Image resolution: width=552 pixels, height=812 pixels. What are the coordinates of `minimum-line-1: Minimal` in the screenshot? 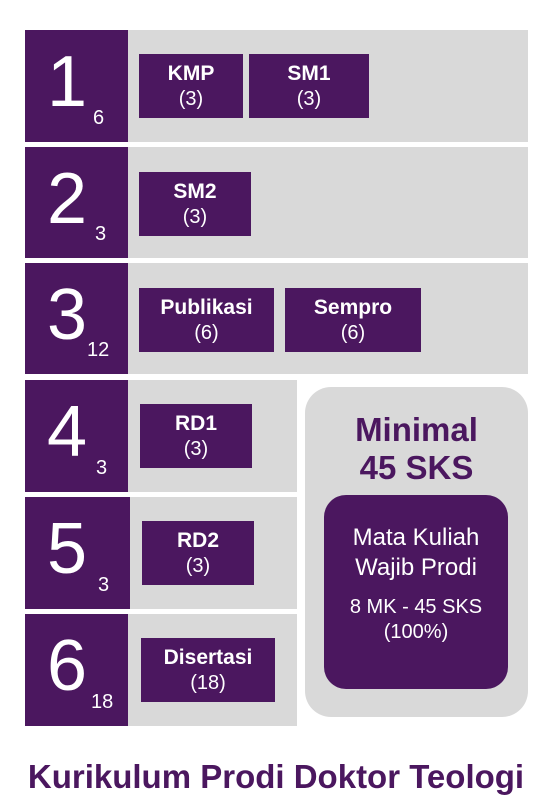 It's located at (416, 429).